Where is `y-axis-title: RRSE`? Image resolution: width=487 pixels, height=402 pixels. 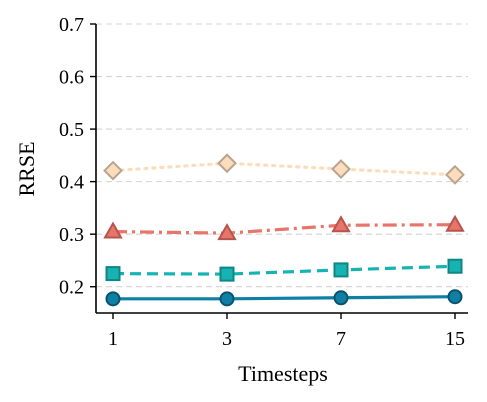
y-axis-title: RRSE is located at coordinates (26, 168).